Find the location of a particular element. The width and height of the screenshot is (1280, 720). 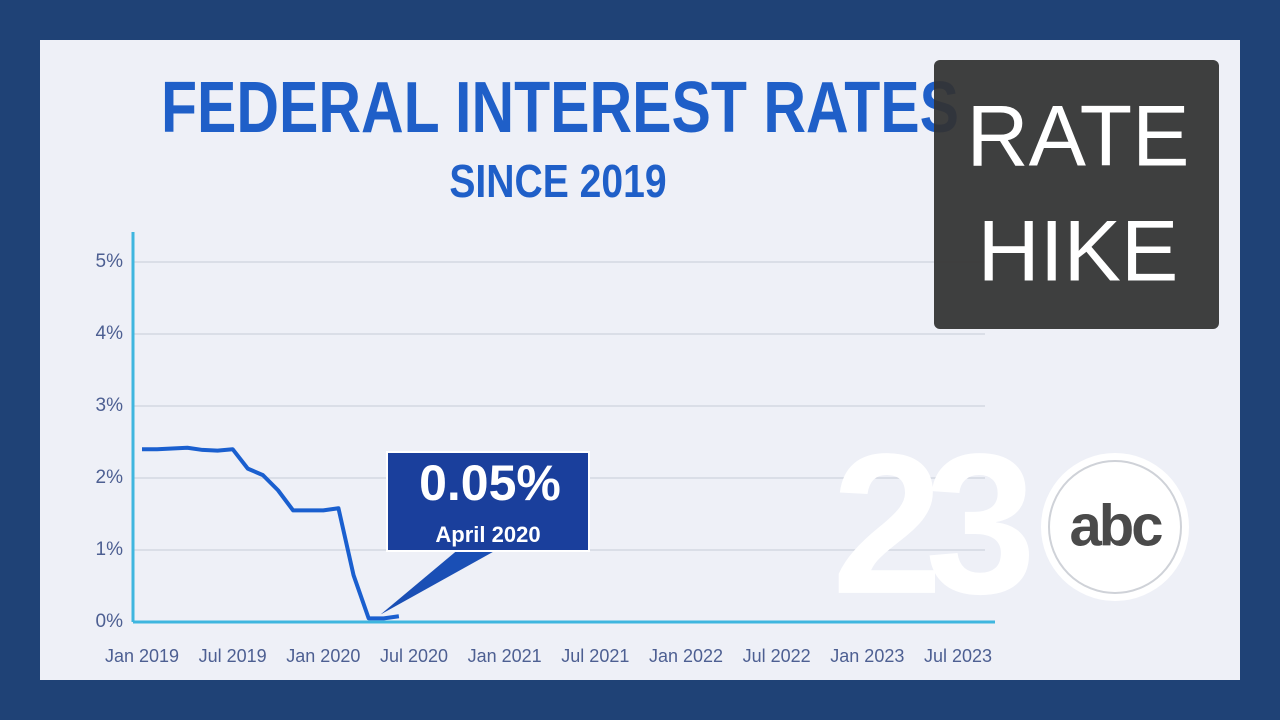

x-tick-label: Jul 2019 is located at coordinates (233, 656).